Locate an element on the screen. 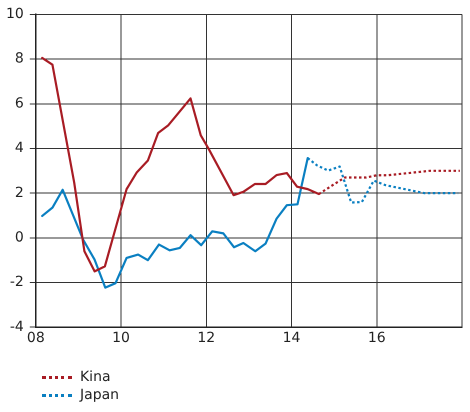  y-tick-label: 4 is located at coordinates (19, 148).